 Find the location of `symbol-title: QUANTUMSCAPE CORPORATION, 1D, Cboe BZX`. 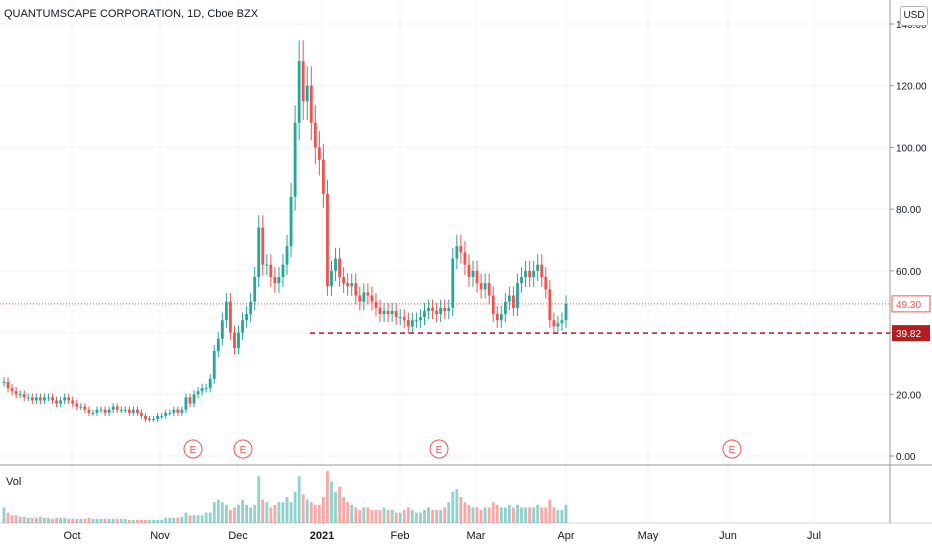

symbol-title: QUANTUMSCAPE CORPORATION, 1D, Cboe BZX is located at coordinates (131, 14).